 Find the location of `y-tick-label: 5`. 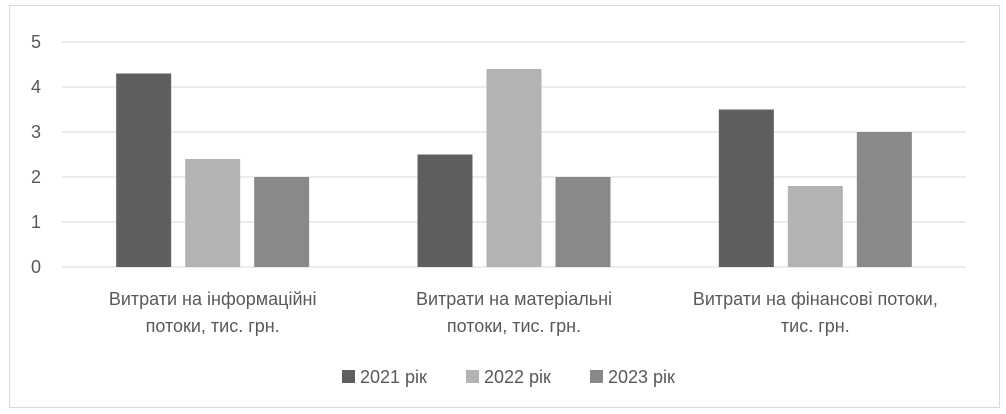

y-tick-label: 5 is located at coordinates (36, 42).